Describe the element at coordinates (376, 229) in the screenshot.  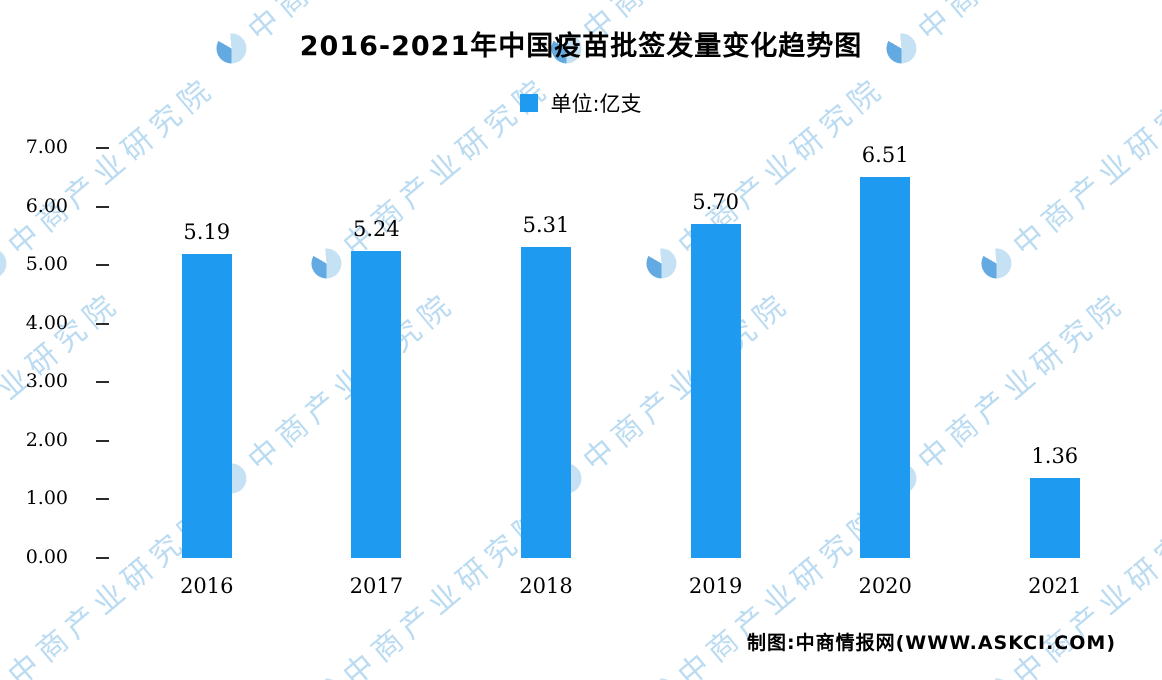
I see `bar-value-label: 5.24` at that location.